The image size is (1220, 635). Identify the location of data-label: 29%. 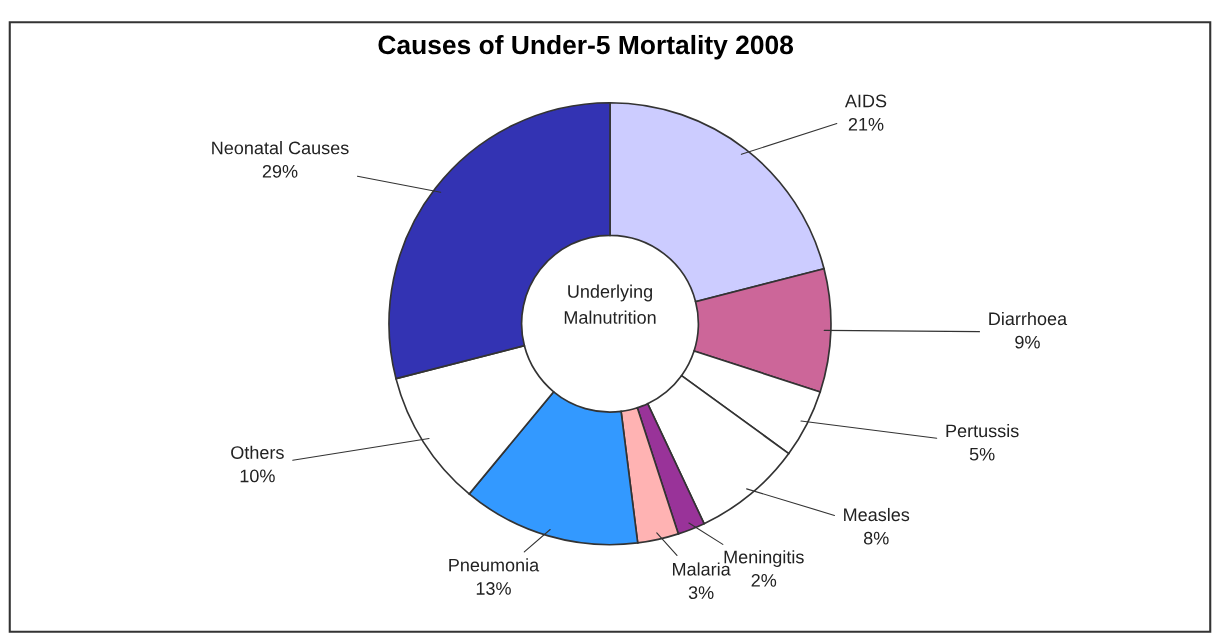
(280, 171).